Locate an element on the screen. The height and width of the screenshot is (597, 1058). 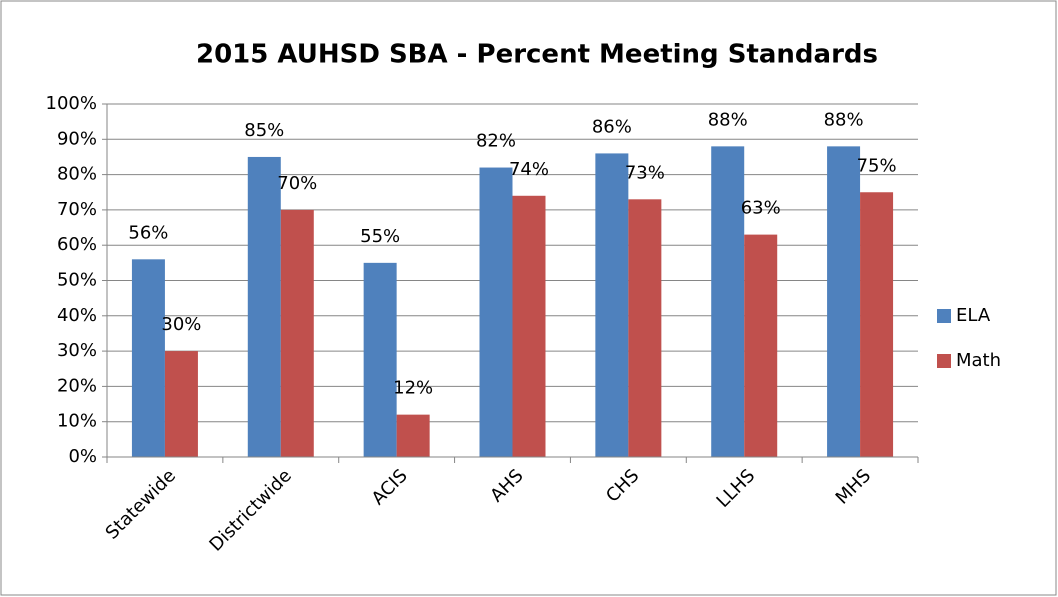
y-tick-label: 30% is located at coordinates (77, 350).